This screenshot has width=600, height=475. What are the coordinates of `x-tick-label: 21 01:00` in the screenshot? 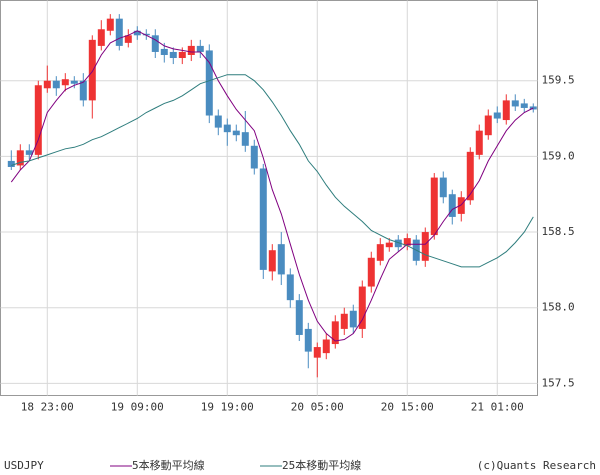 It's located at (497, 407).